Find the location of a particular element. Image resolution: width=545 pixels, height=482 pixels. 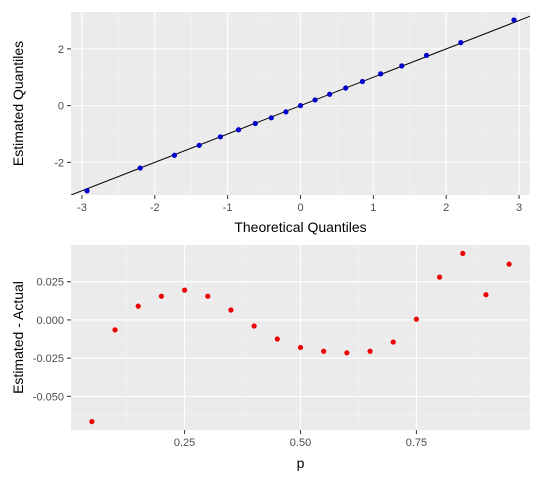

x-tick-label: 1 is located at coordinates (373, 208).